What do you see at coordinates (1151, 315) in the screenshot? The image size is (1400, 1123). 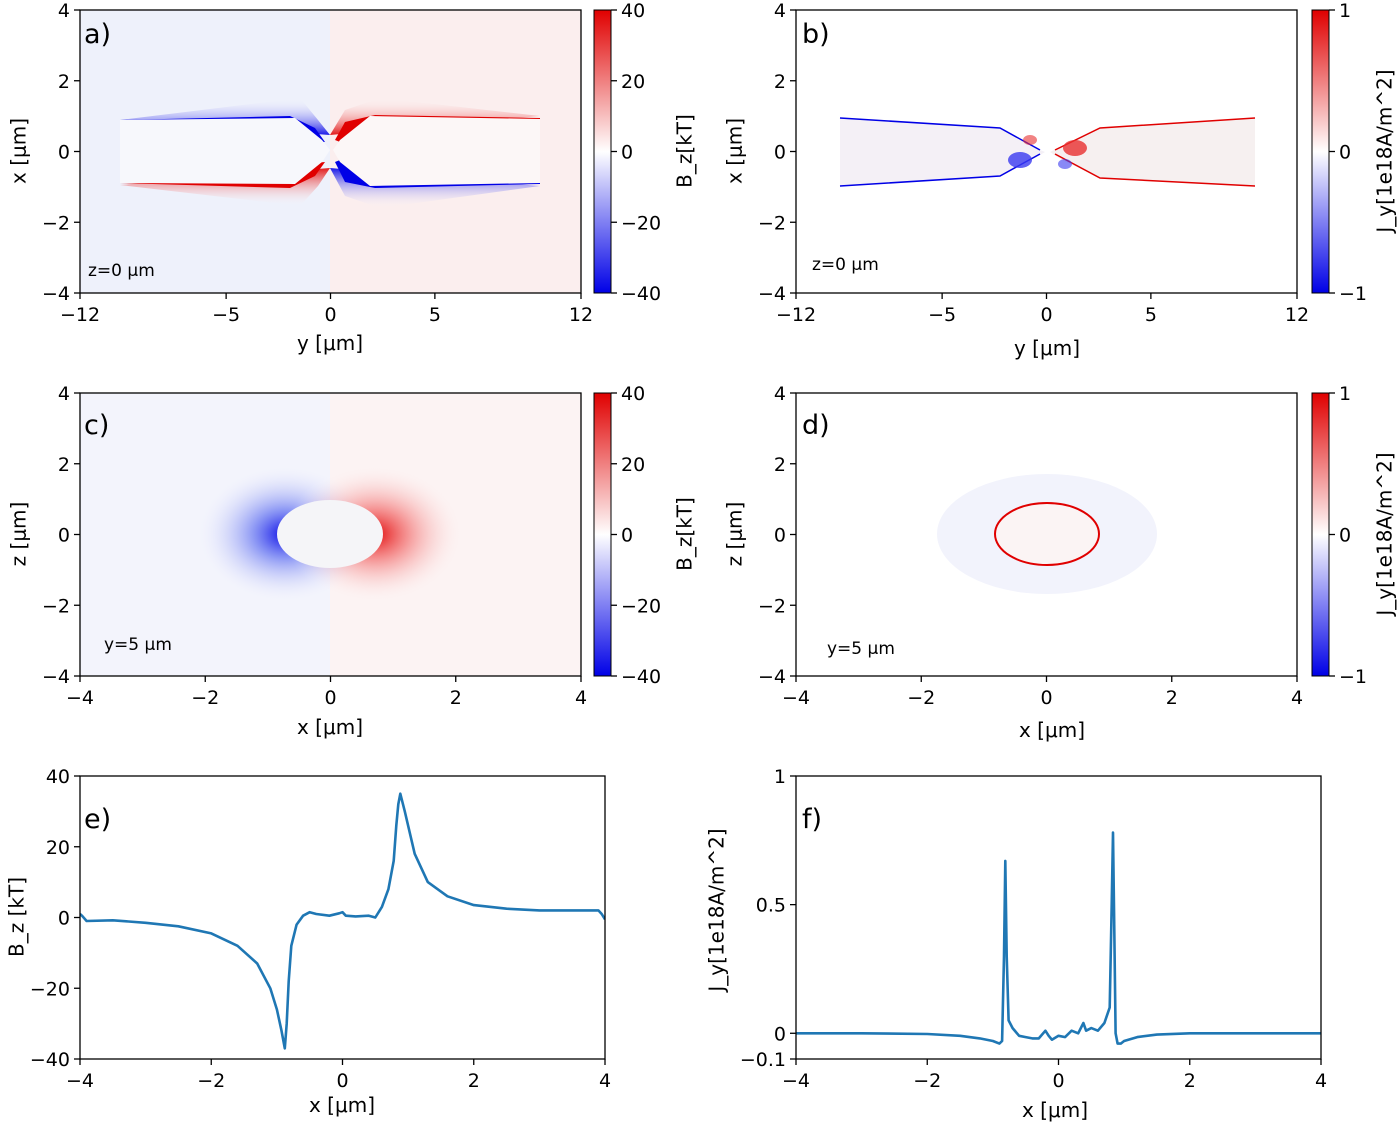 I see `panel-b-xtick-label: 5` at bounding box center [1151, 315].